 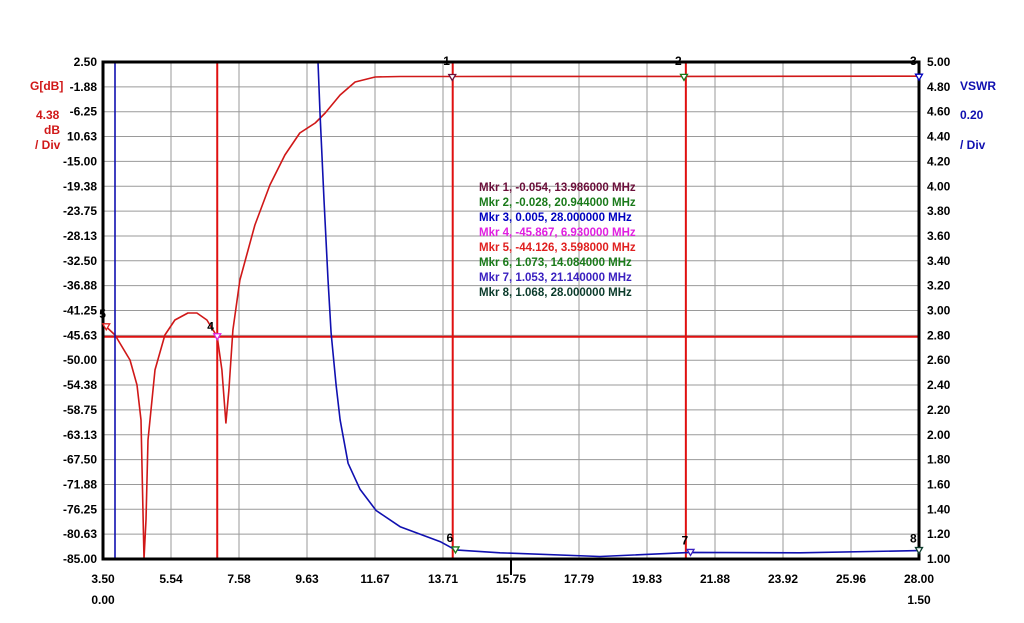 What do you see at coordinates (171, 579) in the screenshot?
I see `x-tick-label: 5.54` at bounding box center [171, 579].